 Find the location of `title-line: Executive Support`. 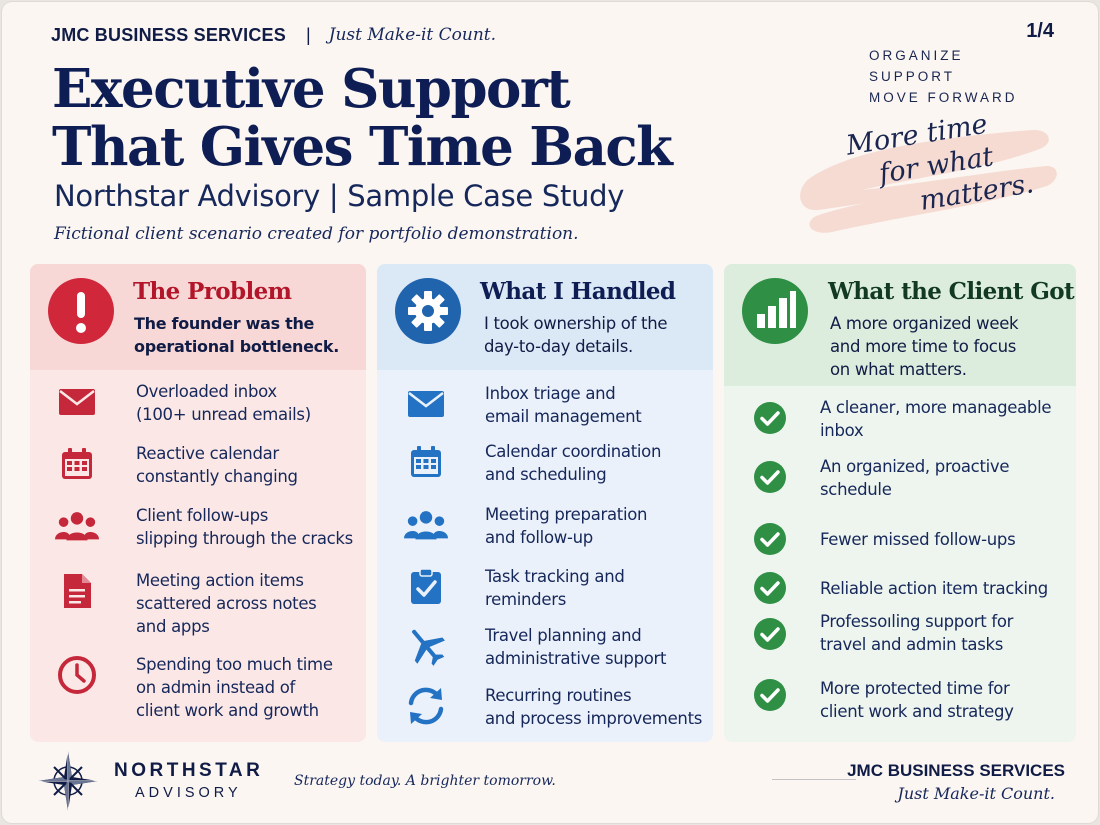

title-line: Executive Support is located at coordinates (311, 89).